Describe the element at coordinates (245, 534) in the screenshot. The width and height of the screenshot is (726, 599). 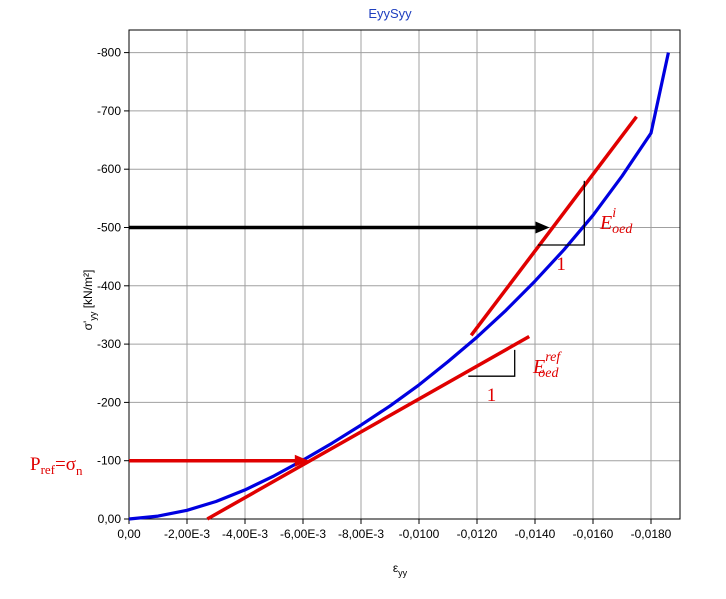
I see `x-tick-label: -4,00E-3` at that location.